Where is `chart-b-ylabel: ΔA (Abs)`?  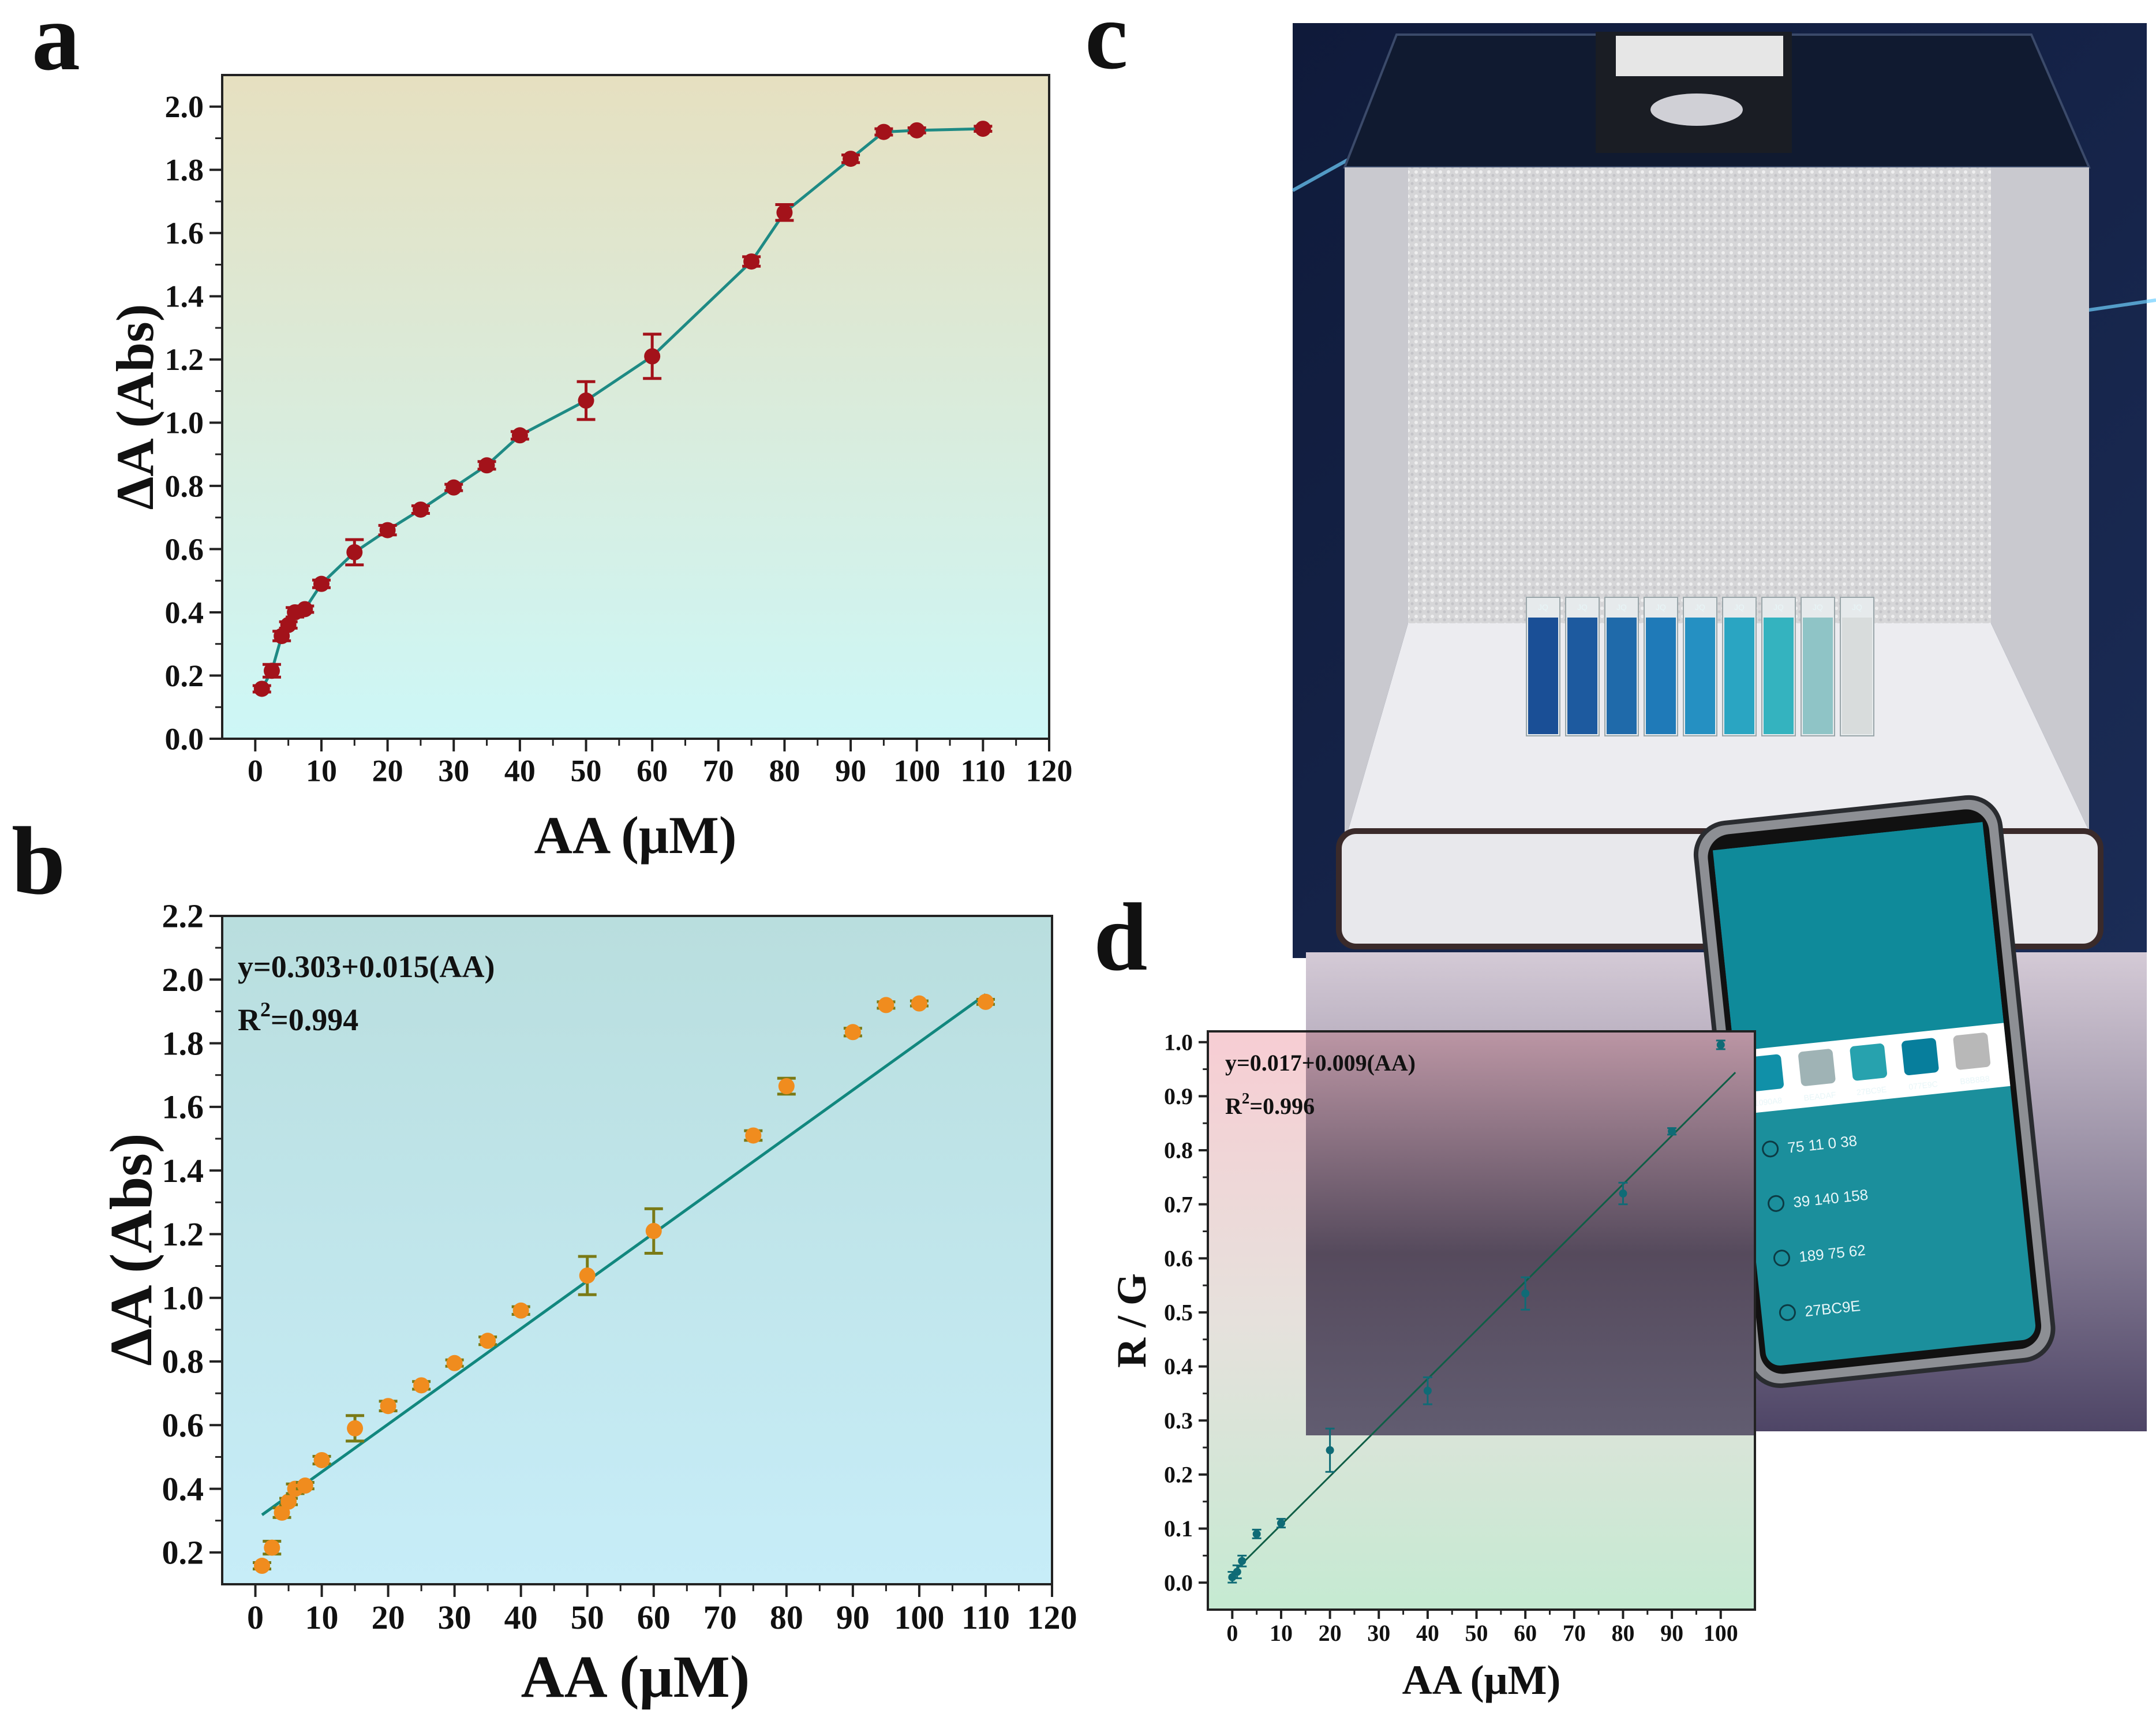
chart-b-ylabel: ΔA (Abs) is located at coordinates (131, 1249).